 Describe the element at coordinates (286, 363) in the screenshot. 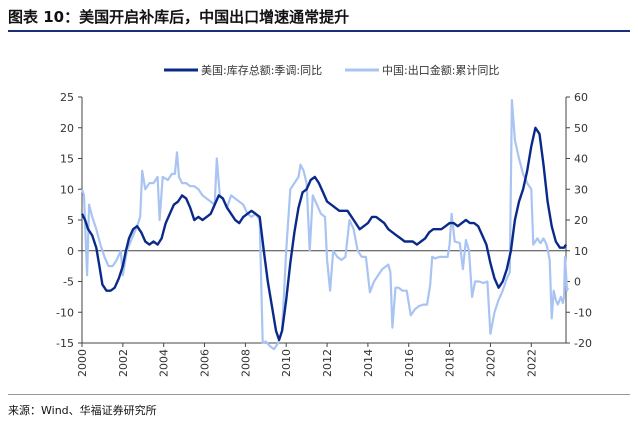

I see `x-tick-label: 2010` at that location.